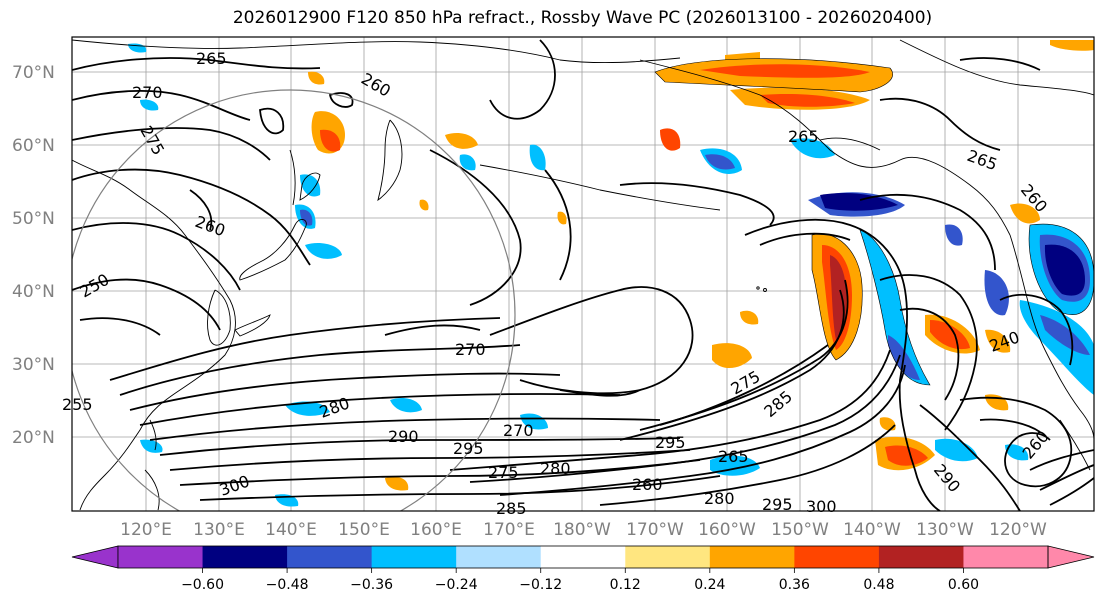 This screenshot has height=604, width=1105. What do you see at coordinates (945, 530) in the screenshot?
I see `lon-label-130w: 130°W` at bounding box center [945, 530].